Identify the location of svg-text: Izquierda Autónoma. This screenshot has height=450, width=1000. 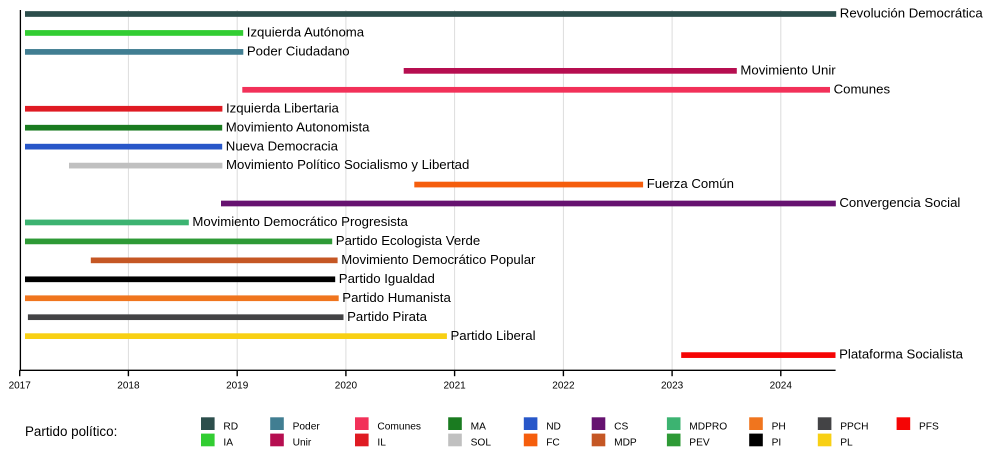
(306, 32).